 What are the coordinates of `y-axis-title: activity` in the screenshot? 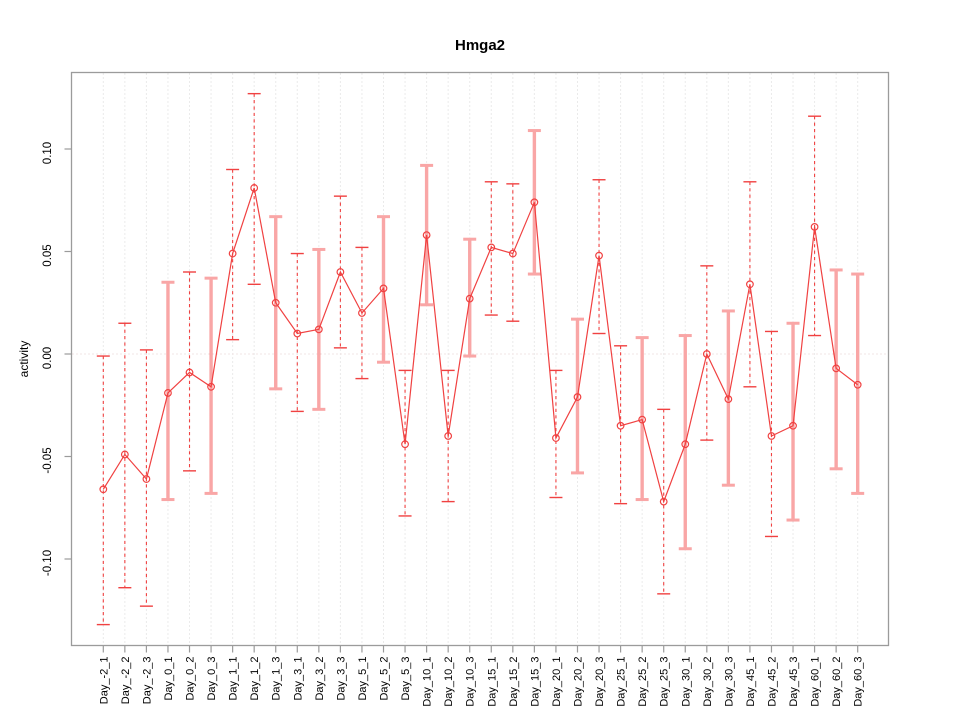 It's located at (24, 359).